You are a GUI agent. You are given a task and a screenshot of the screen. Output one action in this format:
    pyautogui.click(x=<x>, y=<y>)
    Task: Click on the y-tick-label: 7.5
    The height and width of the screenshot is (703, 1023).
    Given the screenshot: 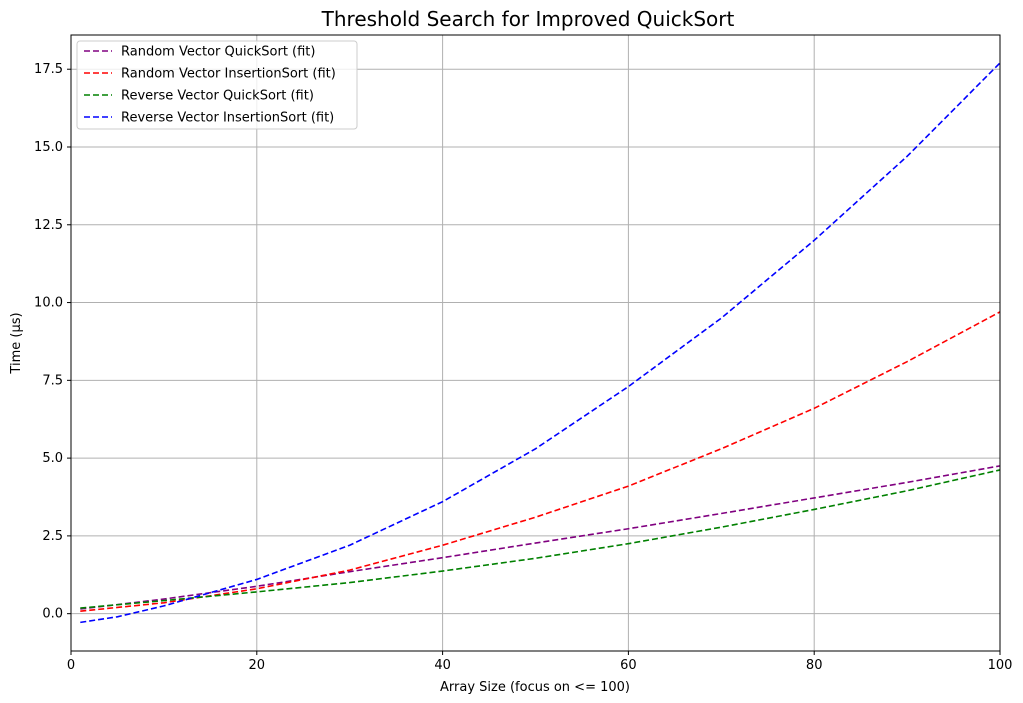 What is the action you would take?
    pyautogui.click(x=52, y=380)
    